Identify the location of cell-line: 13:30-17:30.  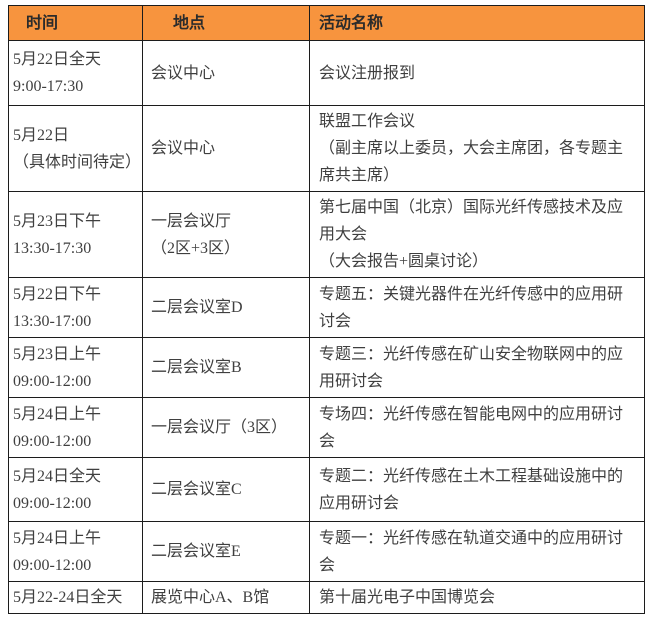
(52, 248).